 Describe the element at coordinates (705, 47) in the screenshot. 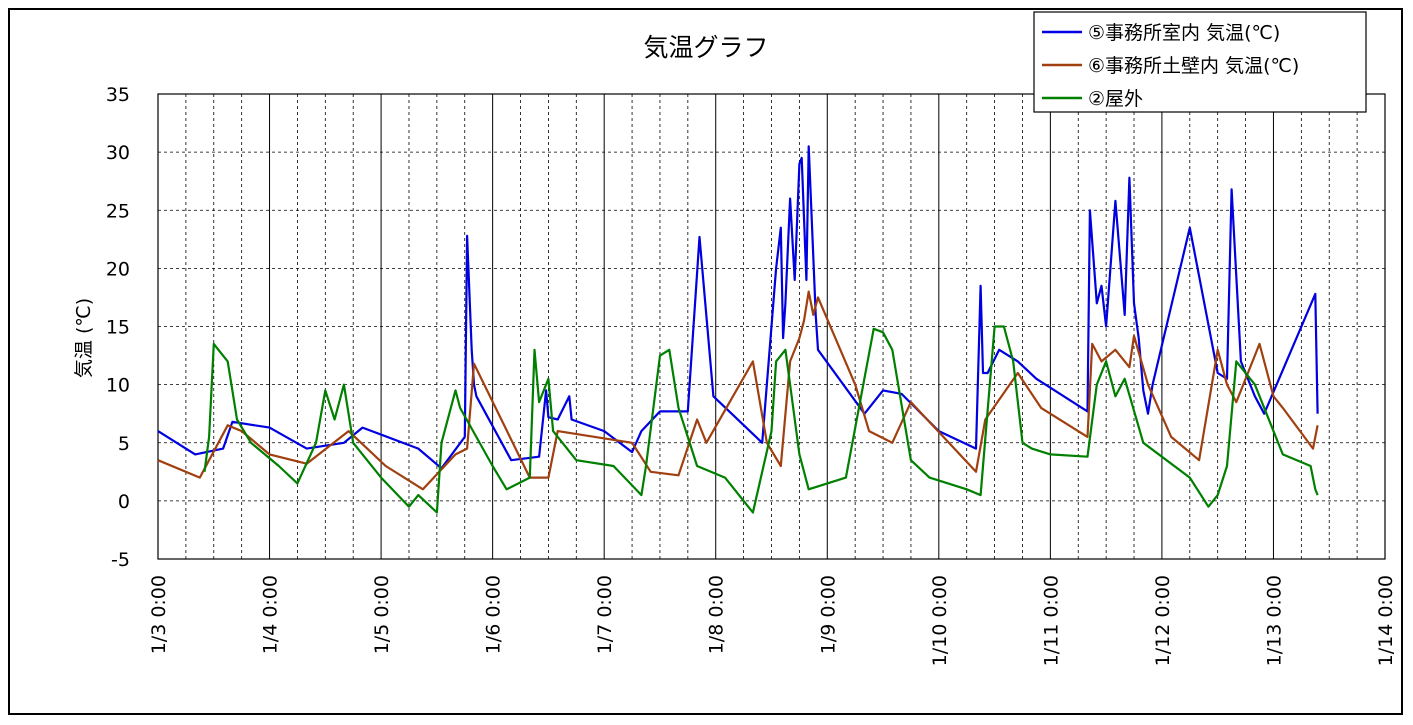

I see `chart-title: 気温グラフ` at that location.